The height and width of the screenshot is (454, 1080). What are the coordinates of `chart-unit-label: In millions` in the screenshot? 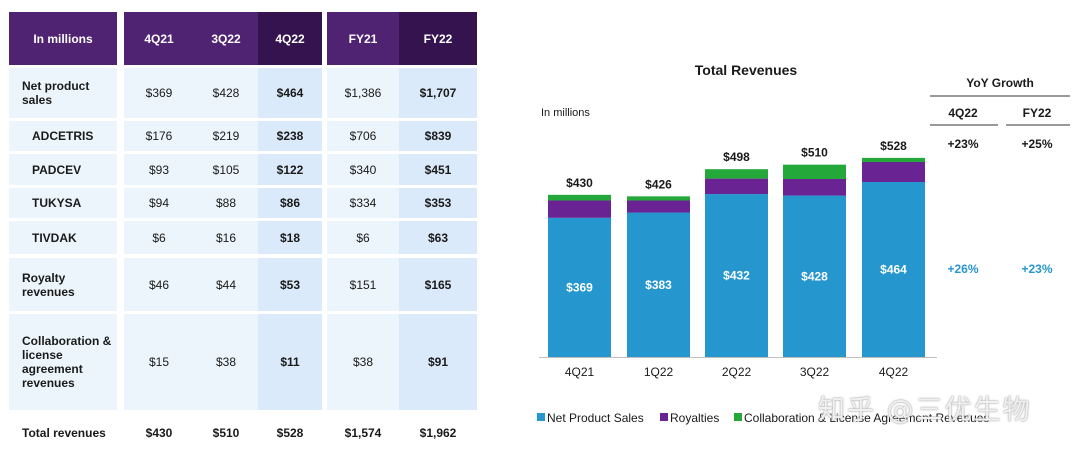 It's located at (565, 113).